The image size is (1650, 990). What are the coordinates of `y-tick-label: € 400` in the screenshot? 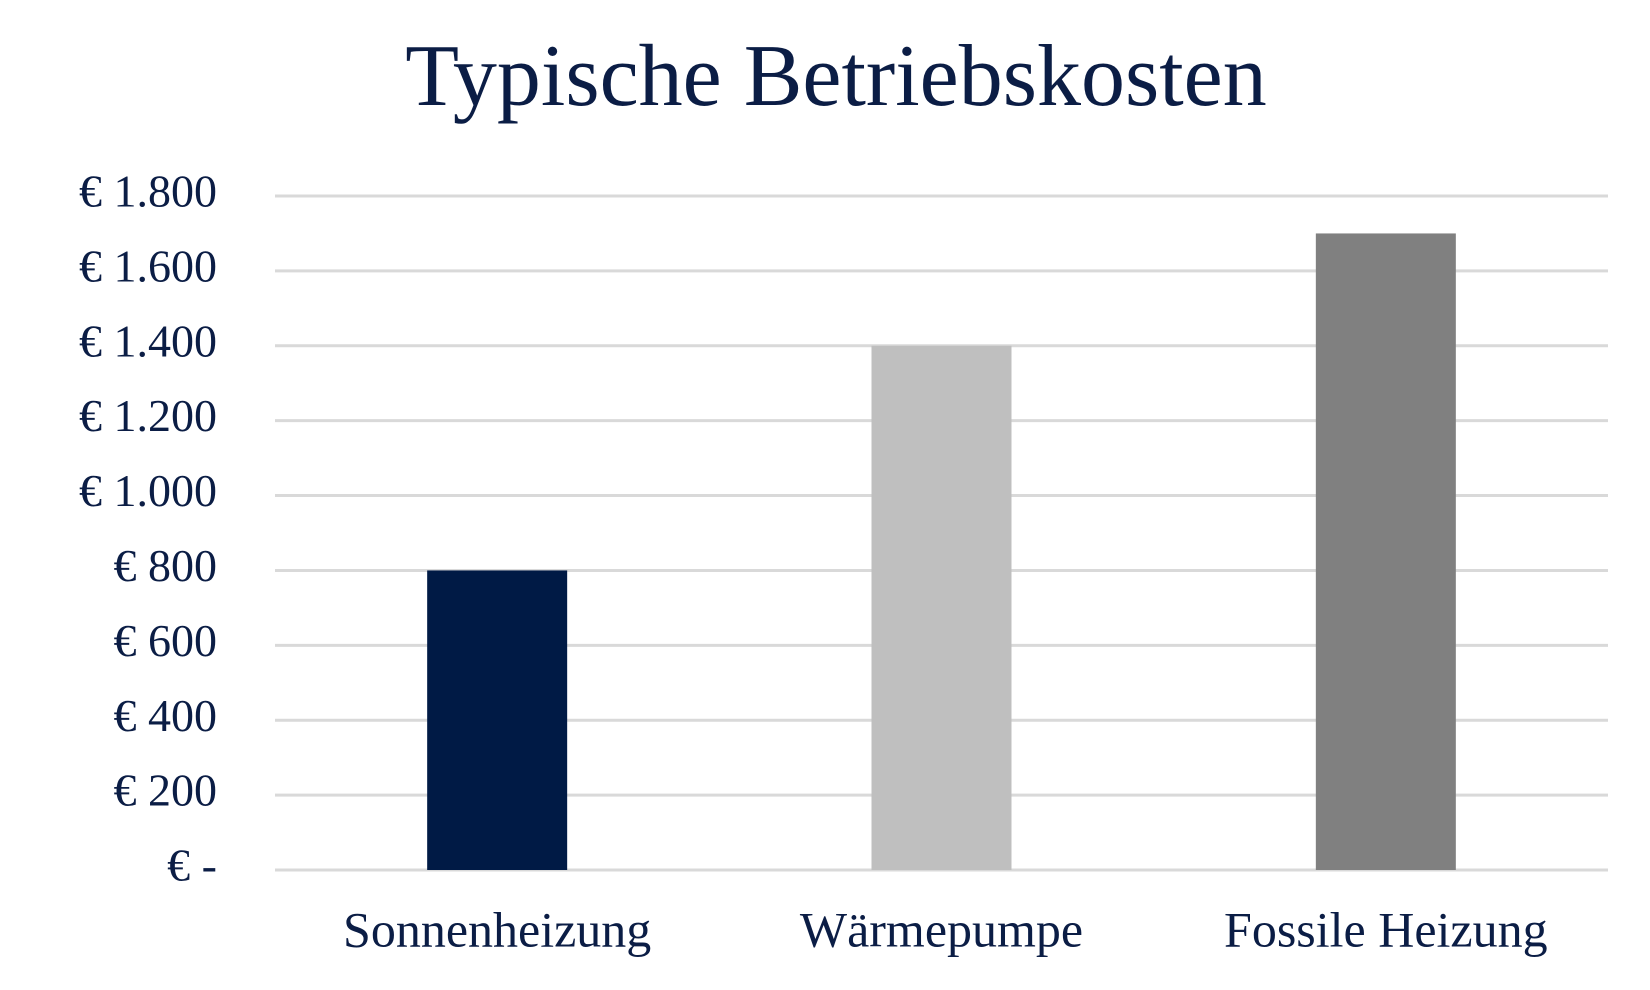 It's located at (166, 715).